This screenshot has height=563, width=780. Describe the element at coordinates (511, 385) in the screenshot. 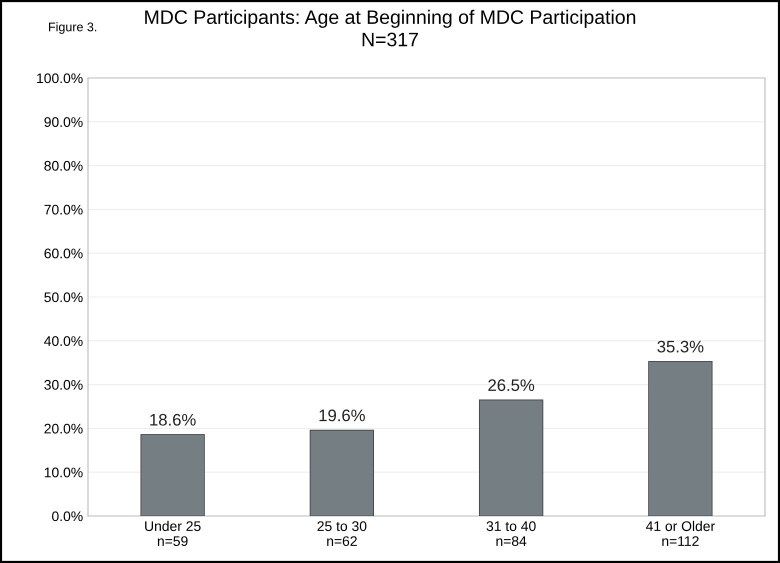

I see `data-label: 26.5%` at that location.